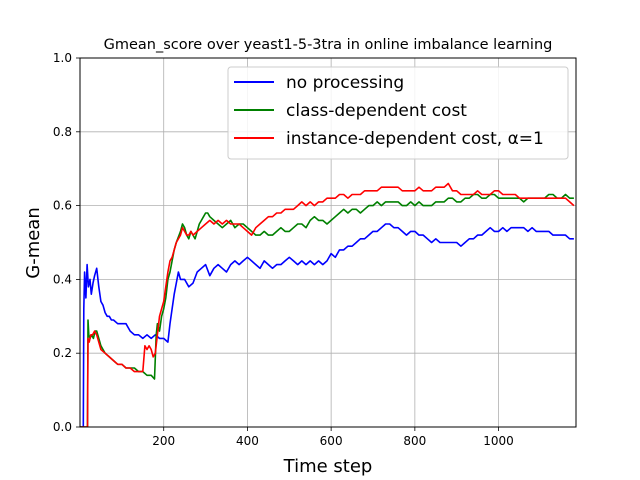 The width and height of the screenshot is (640, 480). What do you see at coordinates (62, 353) in the screenshot?
I see `y-tick-label: 0.2` at bounding box center [62, 353].